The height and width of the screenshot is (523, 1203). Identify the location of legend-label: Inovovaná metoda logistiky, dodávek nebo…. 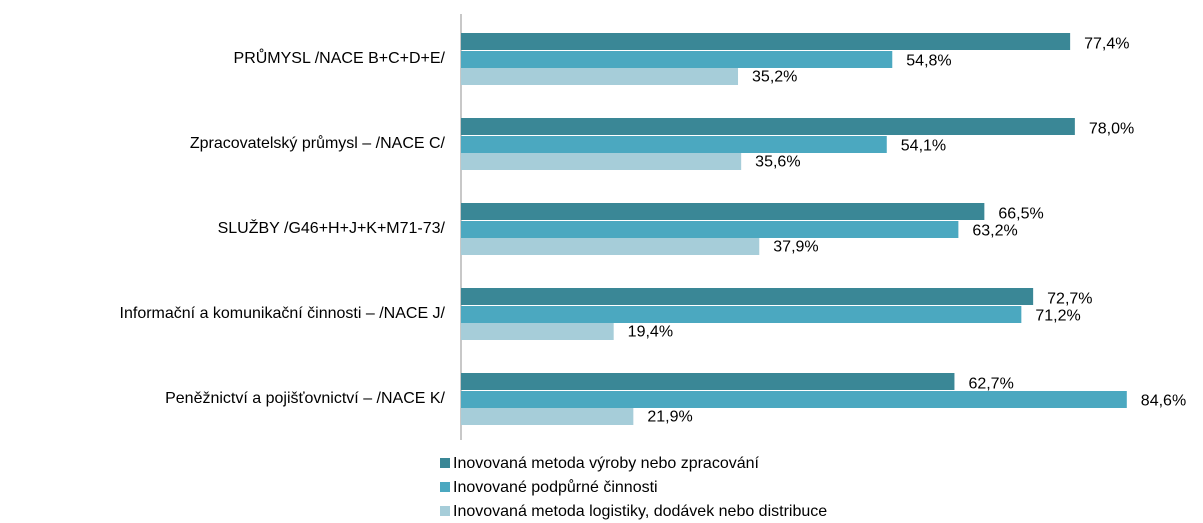
(640, 511).